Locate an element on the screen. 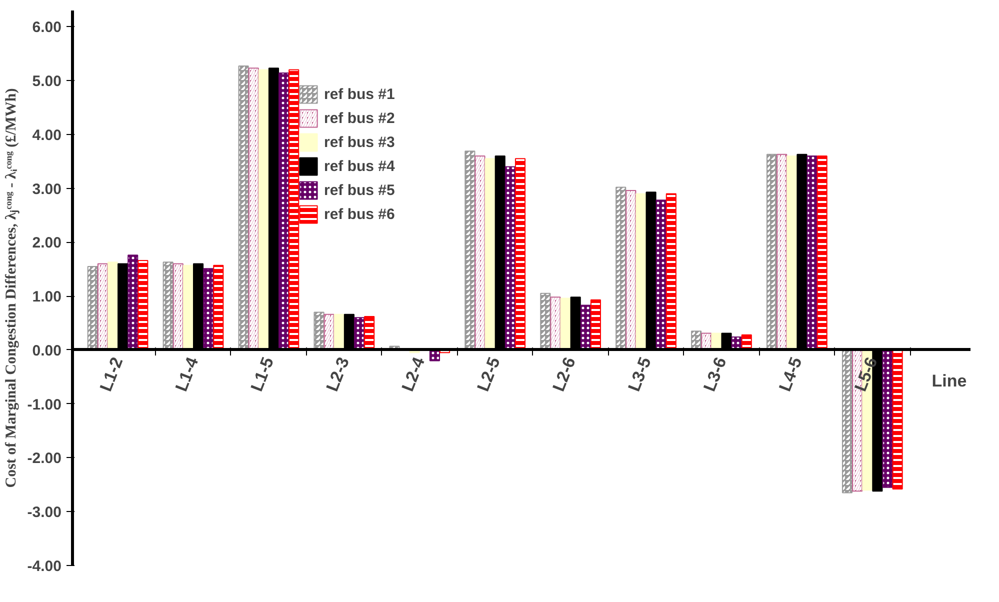  legend-label: ref bus #5 is located at coordinates (359, 190).